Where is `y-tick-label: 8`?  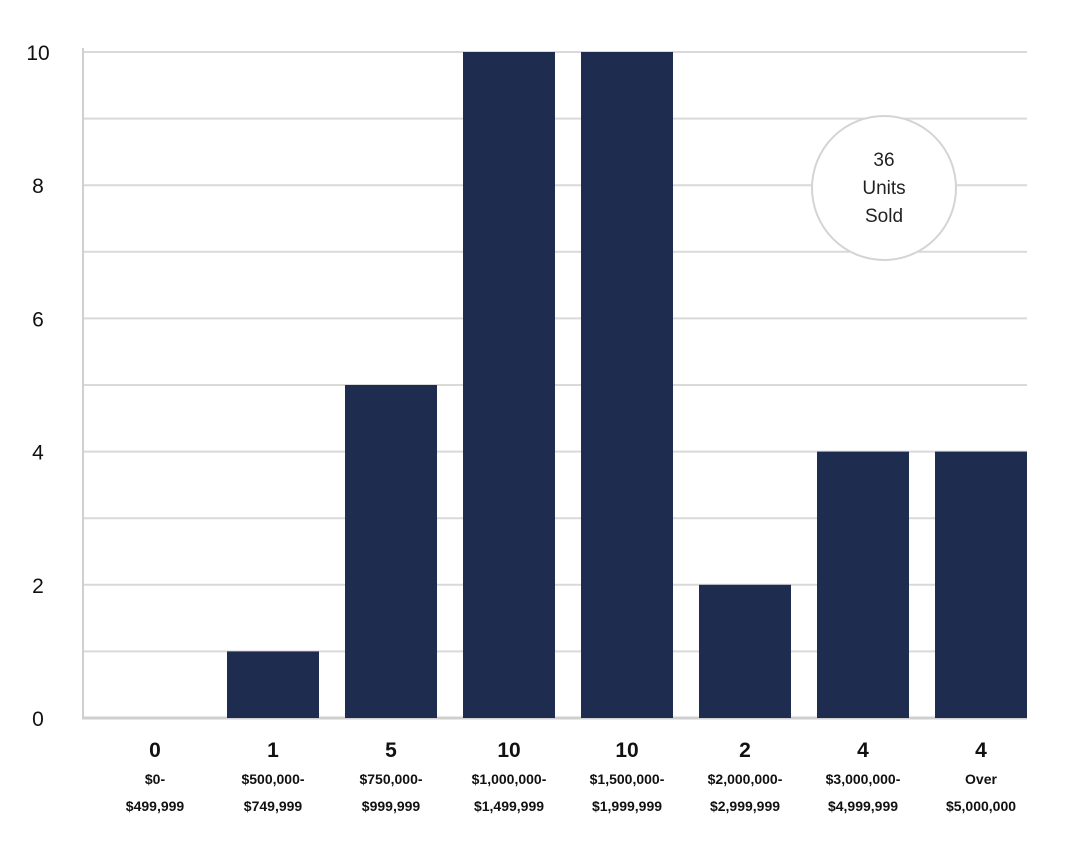 y-tick-label: 8 is located at coordinates (38, 186).